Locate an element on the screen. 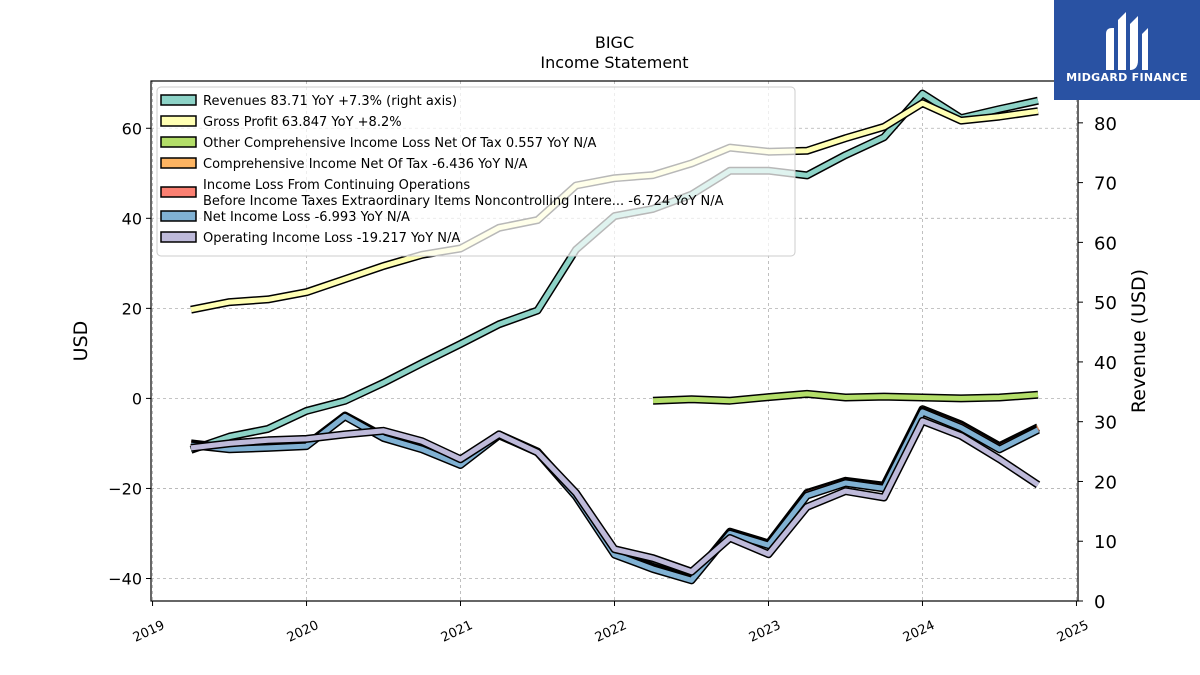 The height and width of the screenshot is (675, 1200). y2-tick-label: 70 is located at coordinates (1105, 184).